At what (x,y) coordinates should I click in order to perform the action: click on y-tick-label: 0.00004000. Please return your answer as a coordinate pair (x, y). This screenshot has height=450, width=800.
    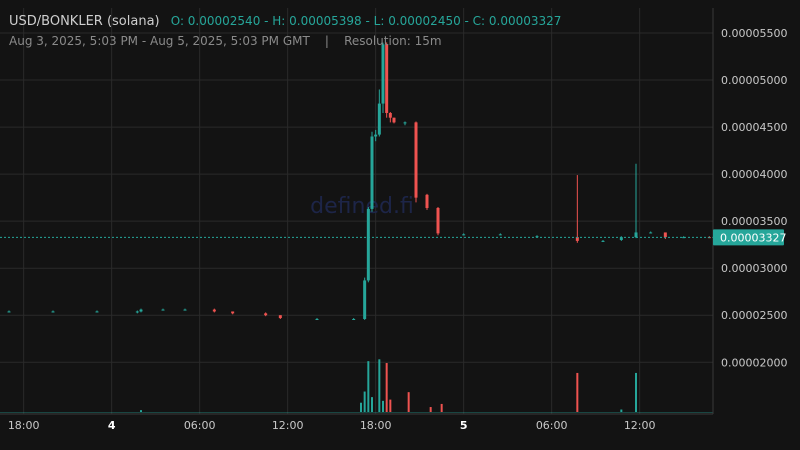
    Looking at the image, I should click on (754, 174).